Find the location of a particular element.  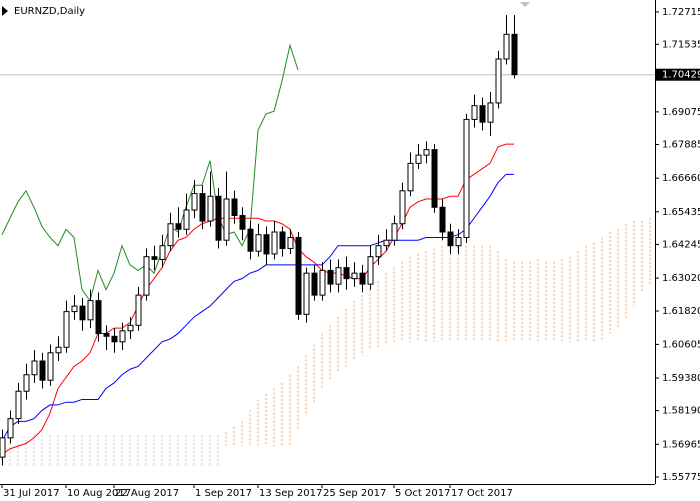

last-price-box is located at coordinates (678, 74).